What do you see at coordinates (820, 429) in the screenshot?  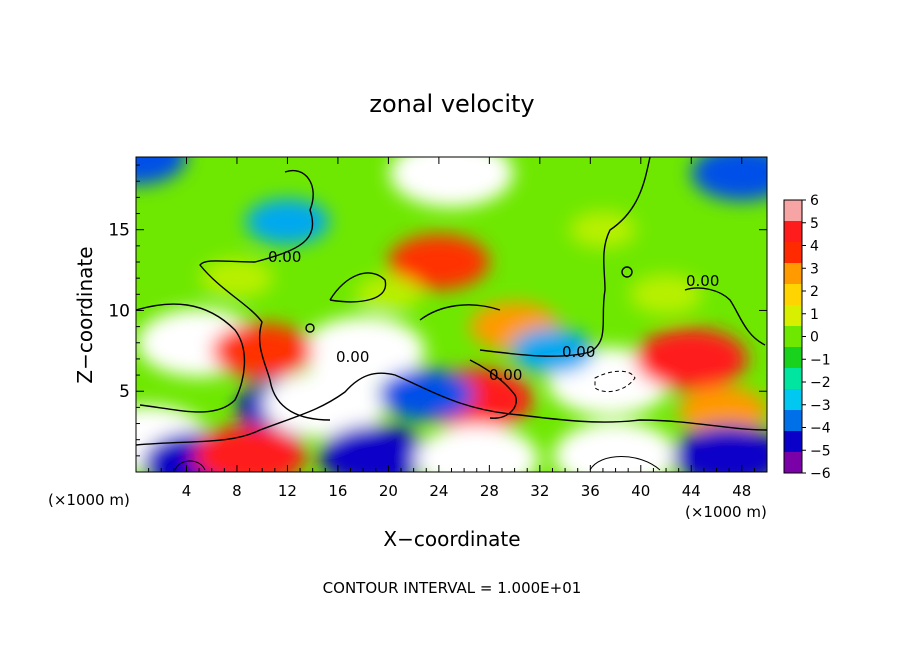 I see `colorbar-label: −4` at bounding box center [820, 429].